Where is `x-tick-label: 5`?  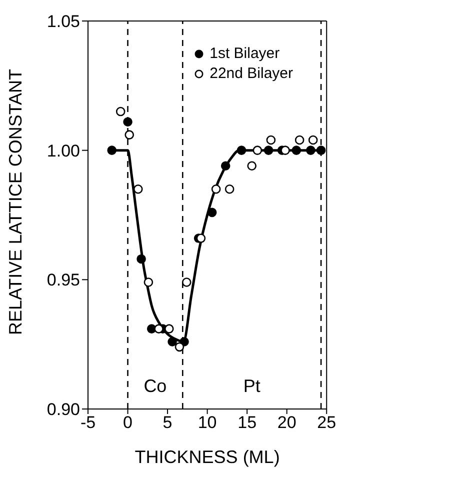
x-tick-label: 5 is located at coordinates (167, 422).